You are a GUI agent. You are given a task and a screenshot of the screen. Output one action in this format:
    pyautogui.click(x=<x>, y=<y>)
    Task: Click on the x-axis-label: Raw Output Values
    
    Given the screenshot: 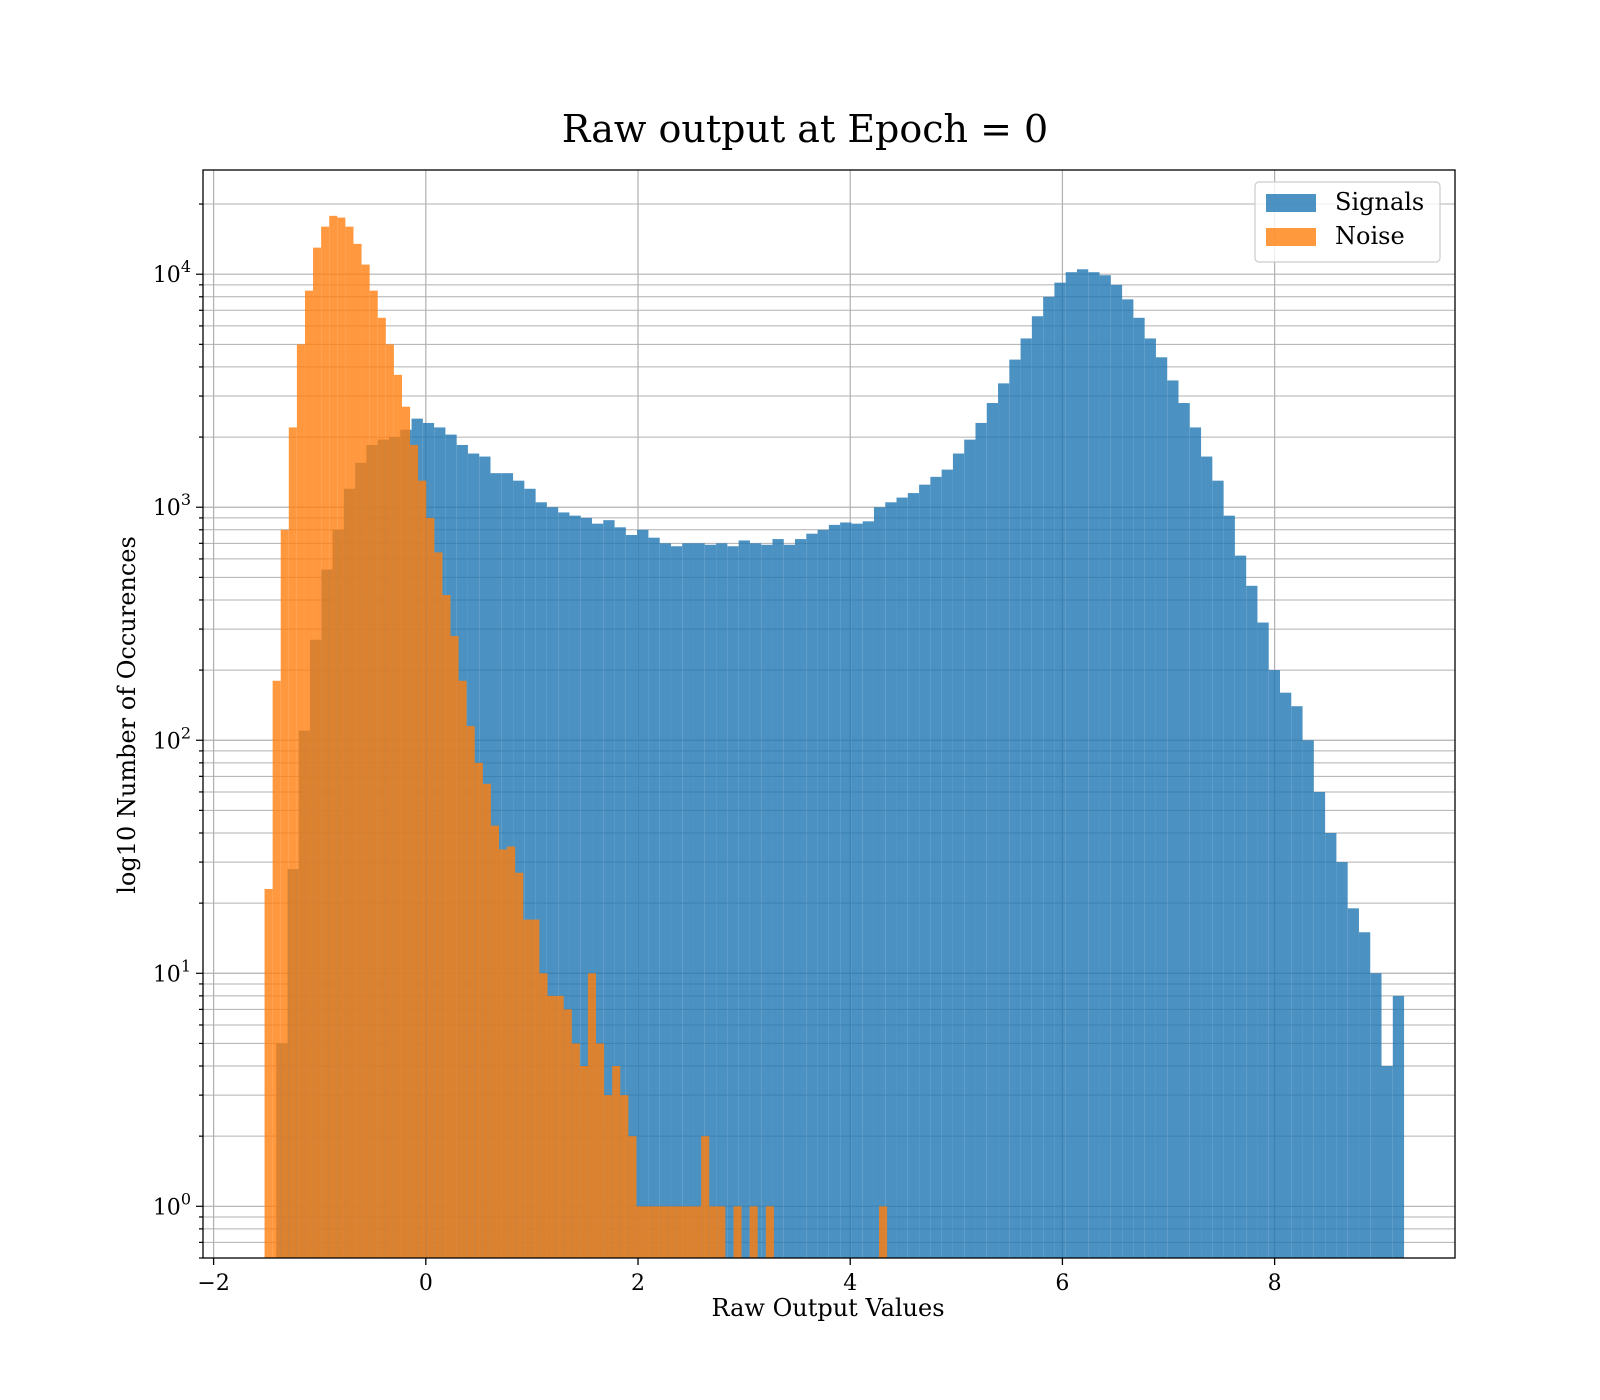 What is the action you would take?
    pyautogui.click(x=827, y=1308)
    